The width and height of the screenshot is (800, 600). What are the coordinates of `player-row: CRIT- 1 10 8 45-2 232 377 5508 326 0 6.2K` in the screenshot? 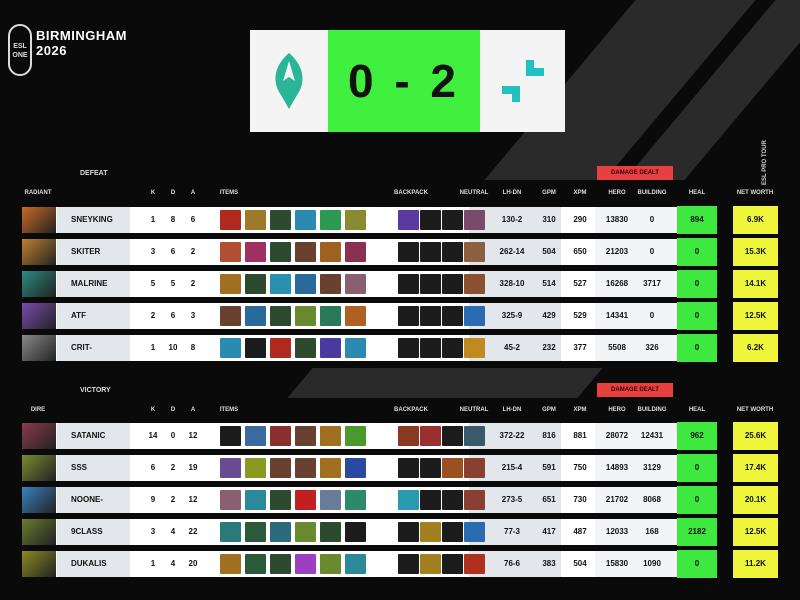 It's located at (400, 348).